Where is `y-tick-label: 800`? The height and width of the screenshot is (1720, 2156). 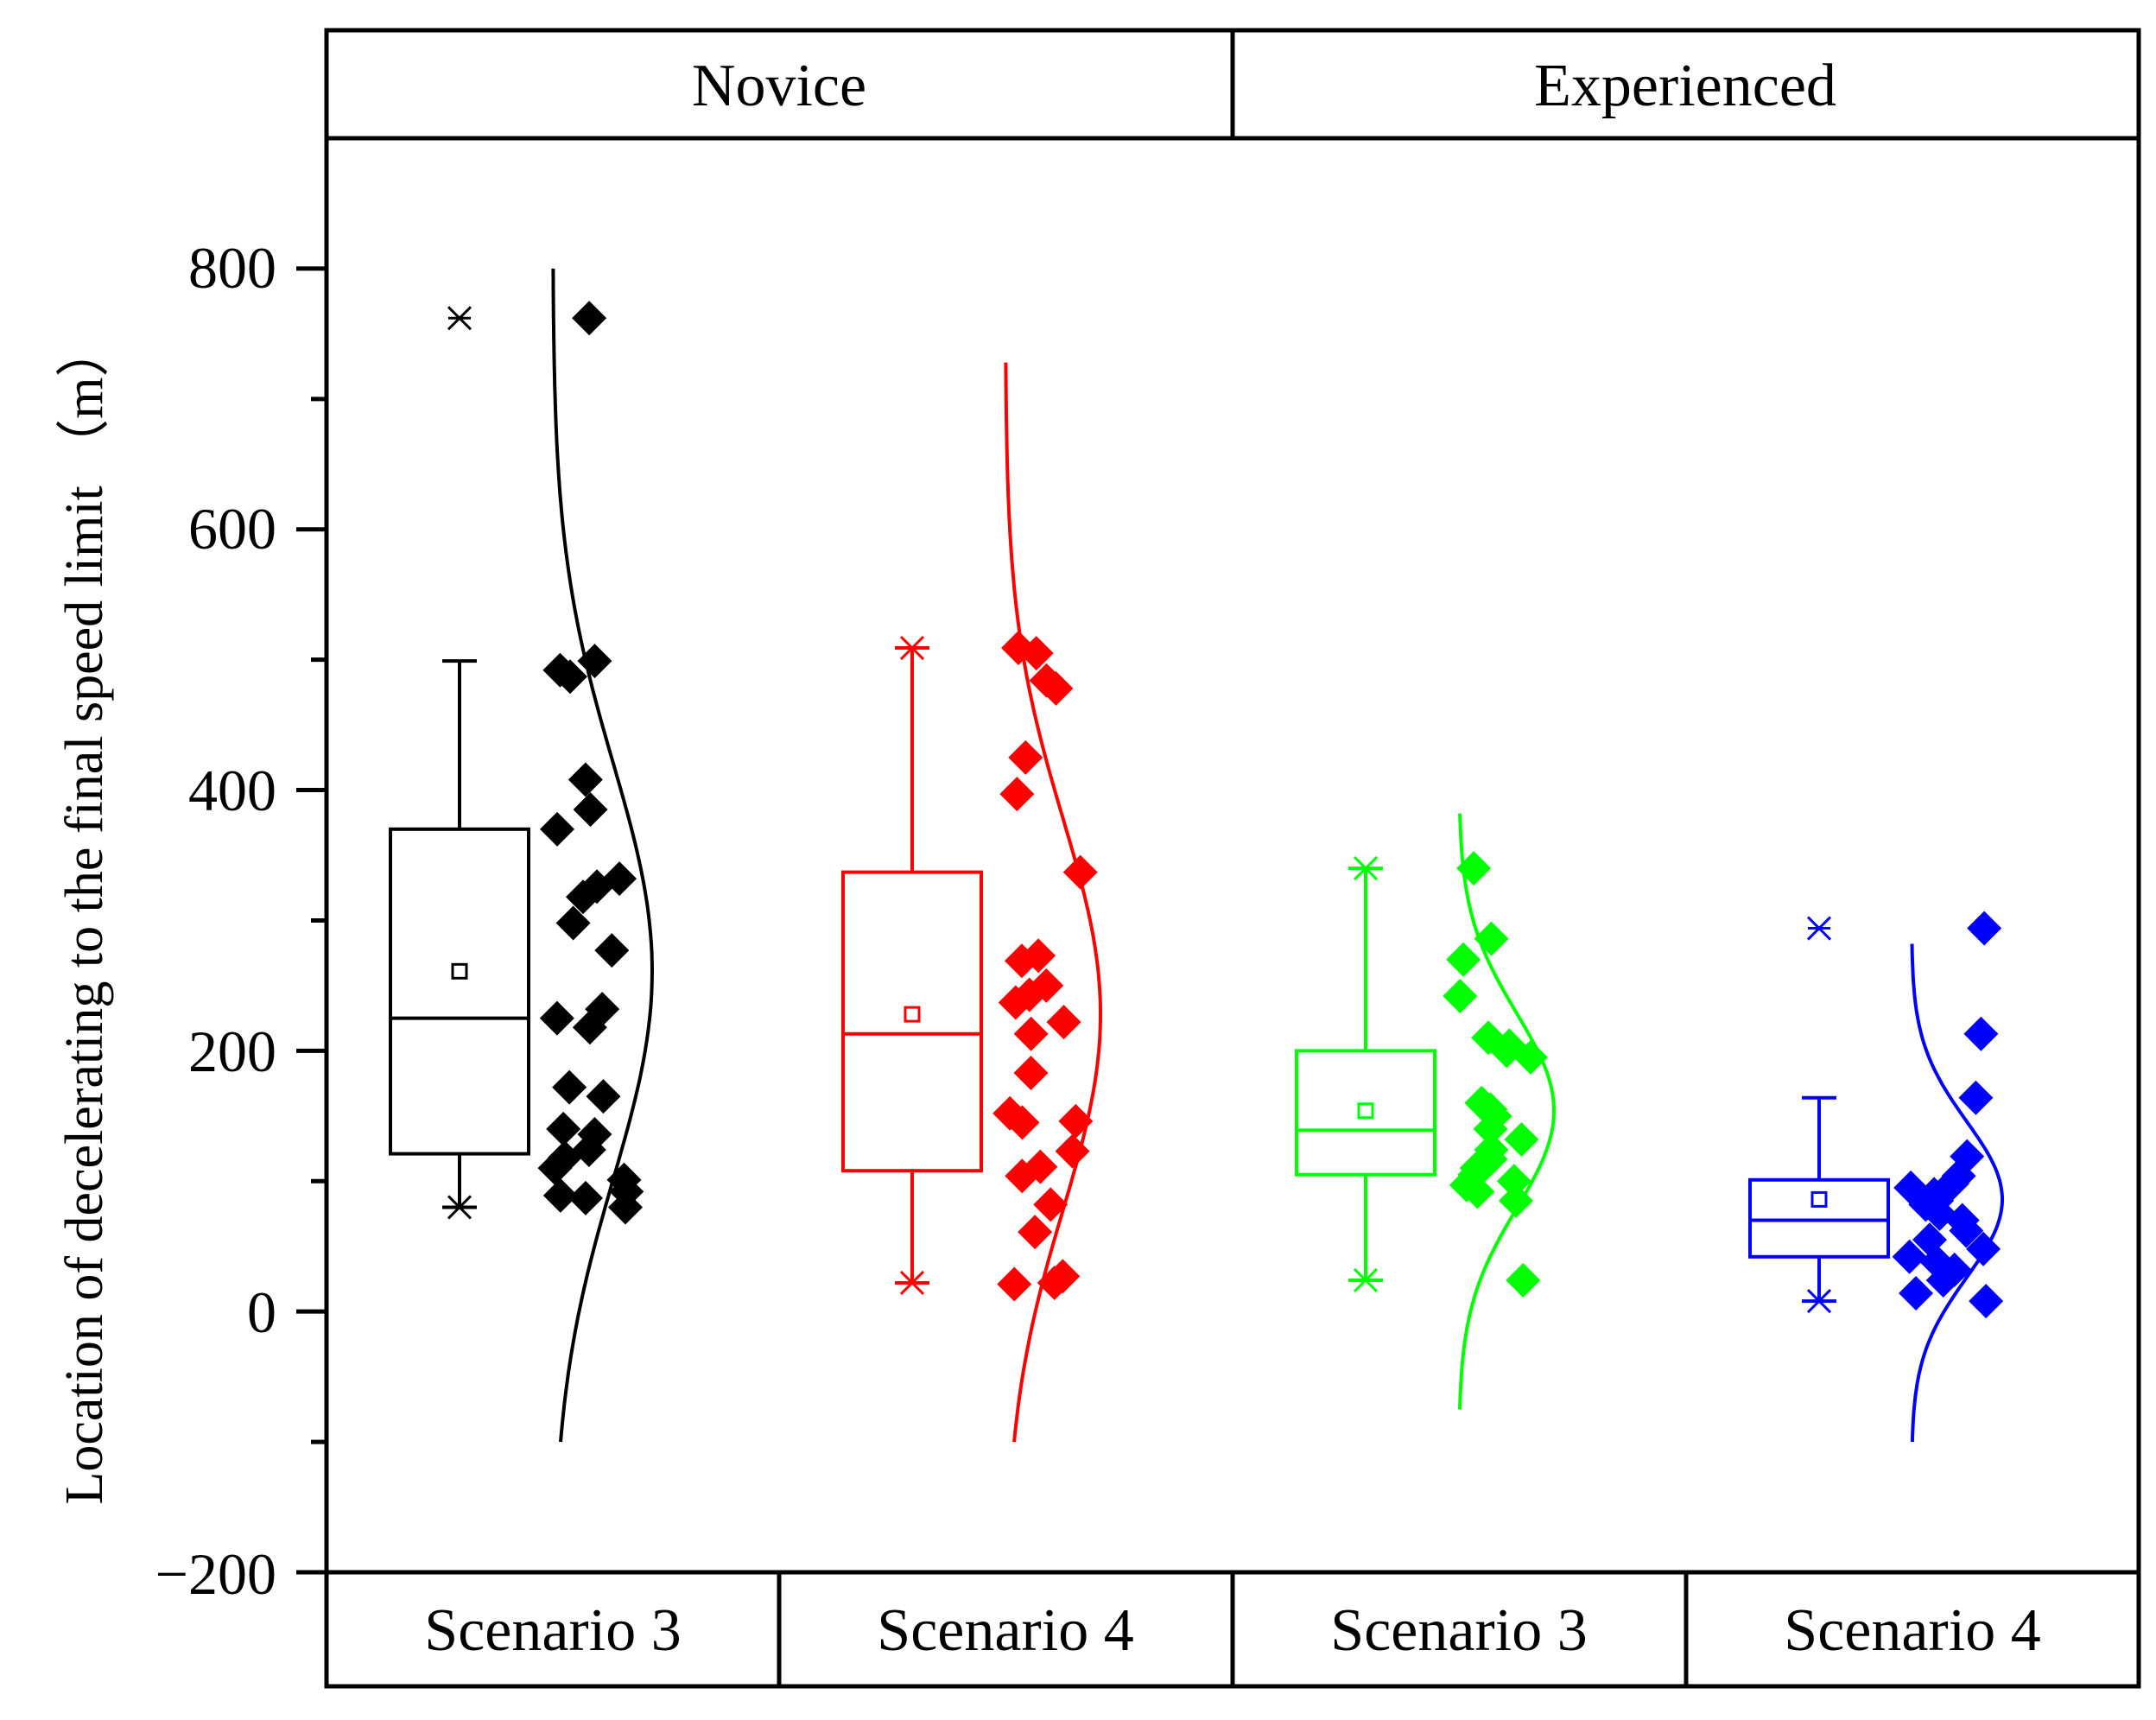
y-tick-label: 800 is located at coordinates (232, 268).